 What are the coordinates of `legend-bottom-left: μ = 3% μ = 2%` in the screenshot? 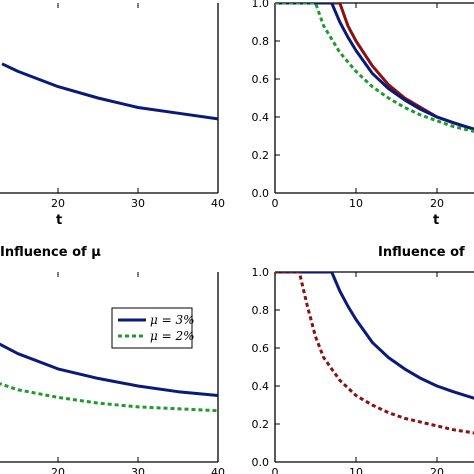 It's located at (153, 328).